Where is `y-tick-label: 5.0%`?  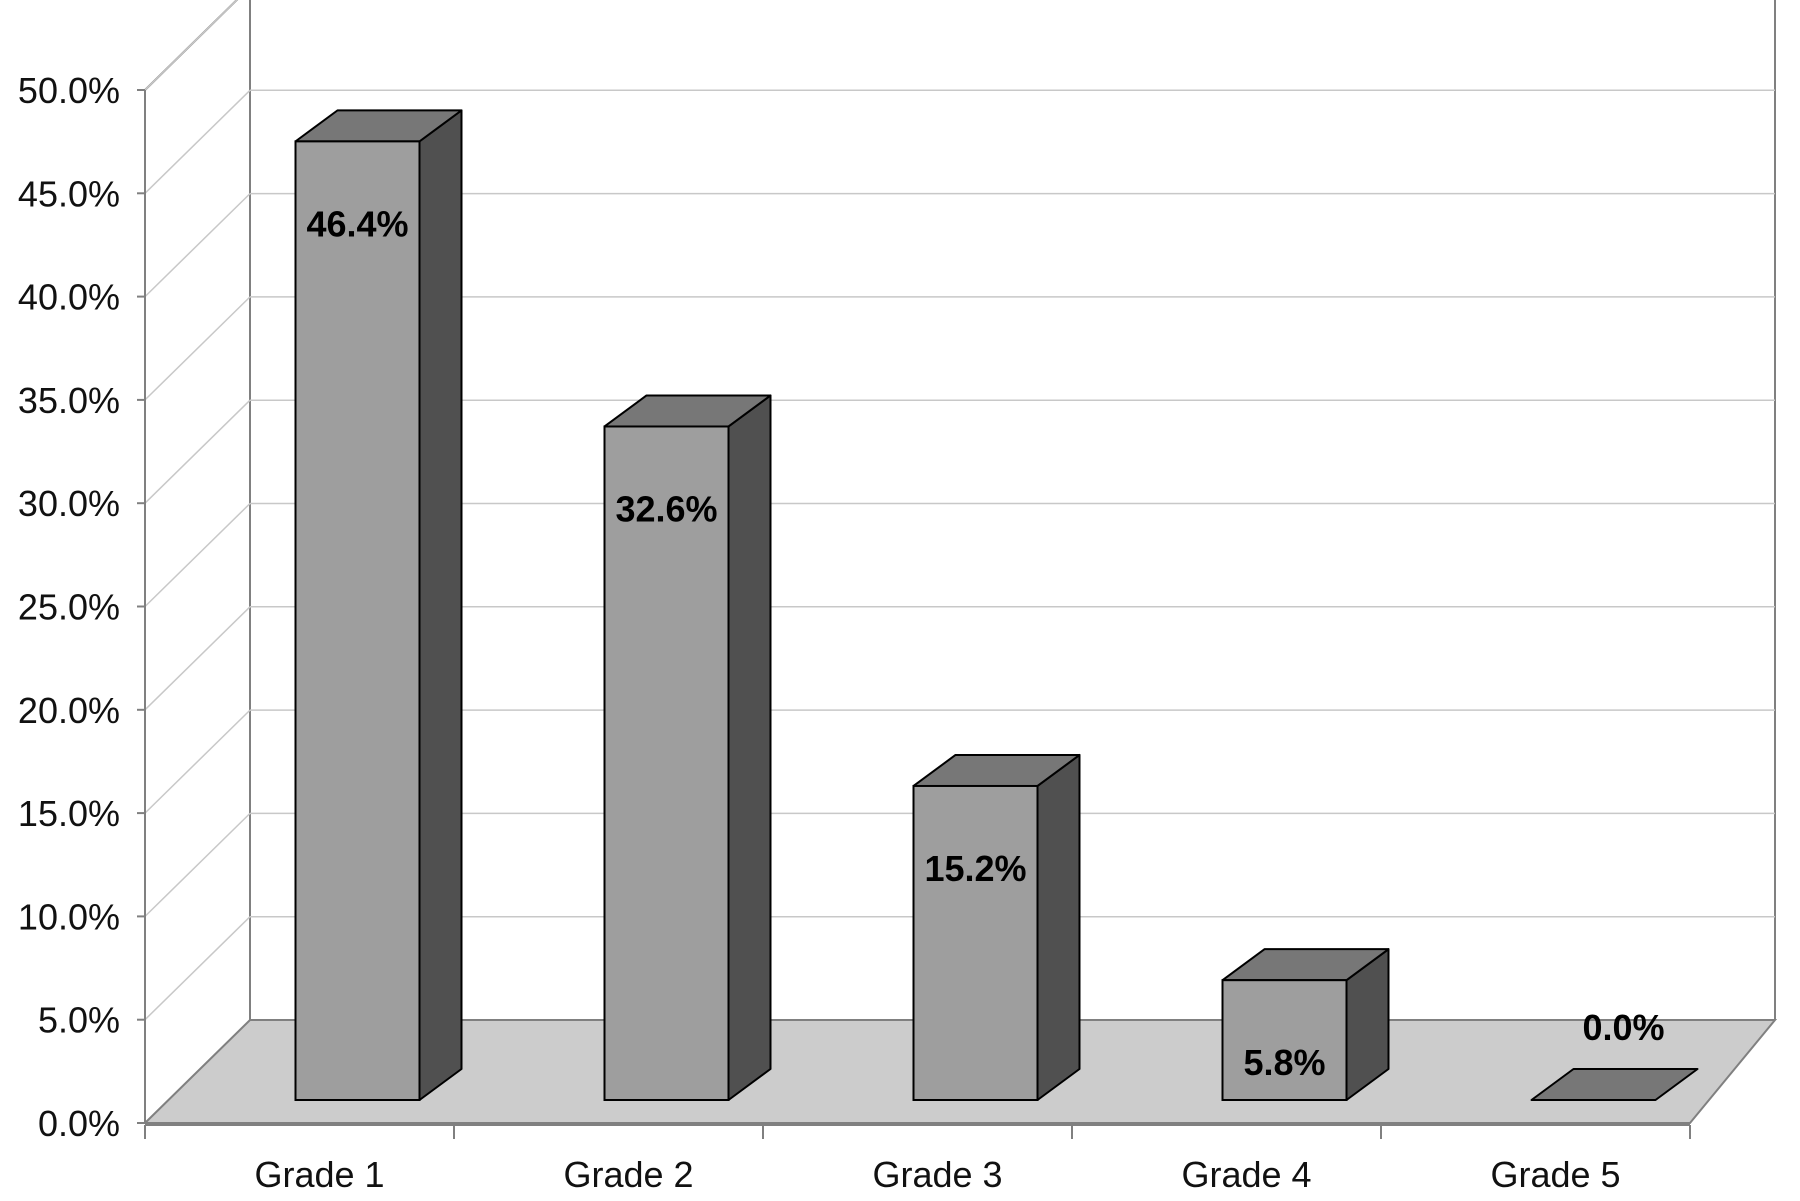 y-tick-label: 5.0% is located at coordinates (79, 1020).